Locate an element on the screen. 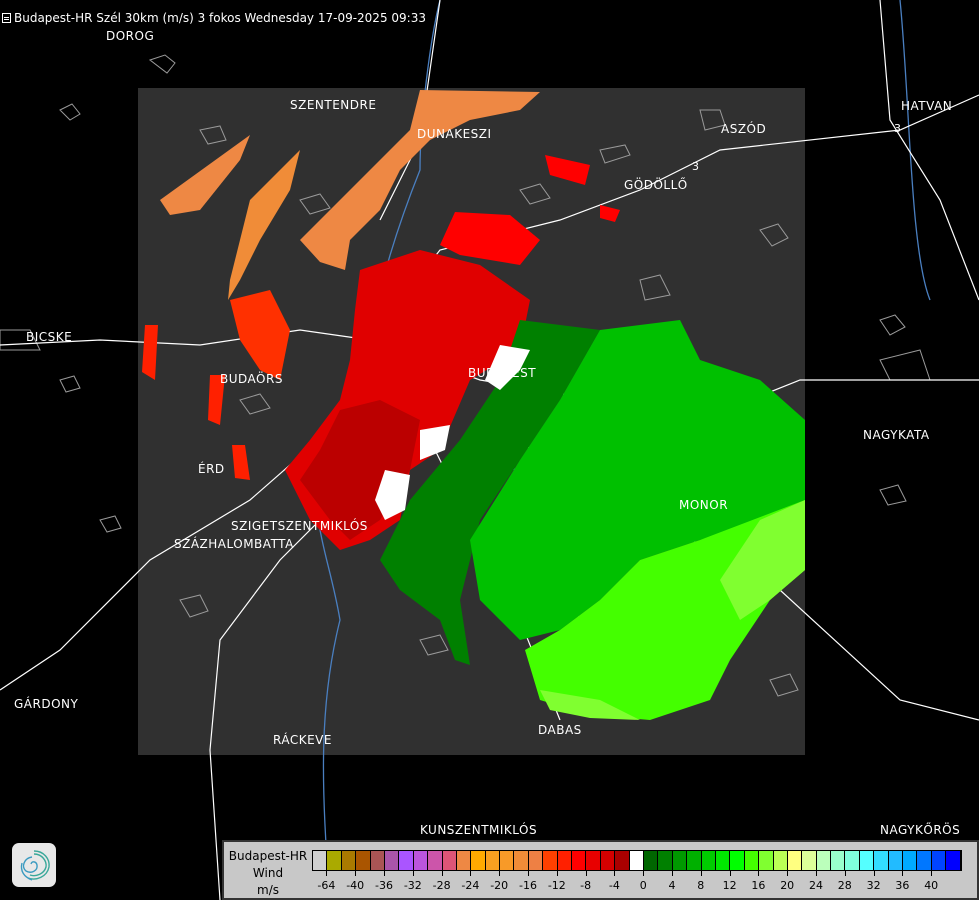  legend-tick-label: -16 is located at coordinates (528, 885).